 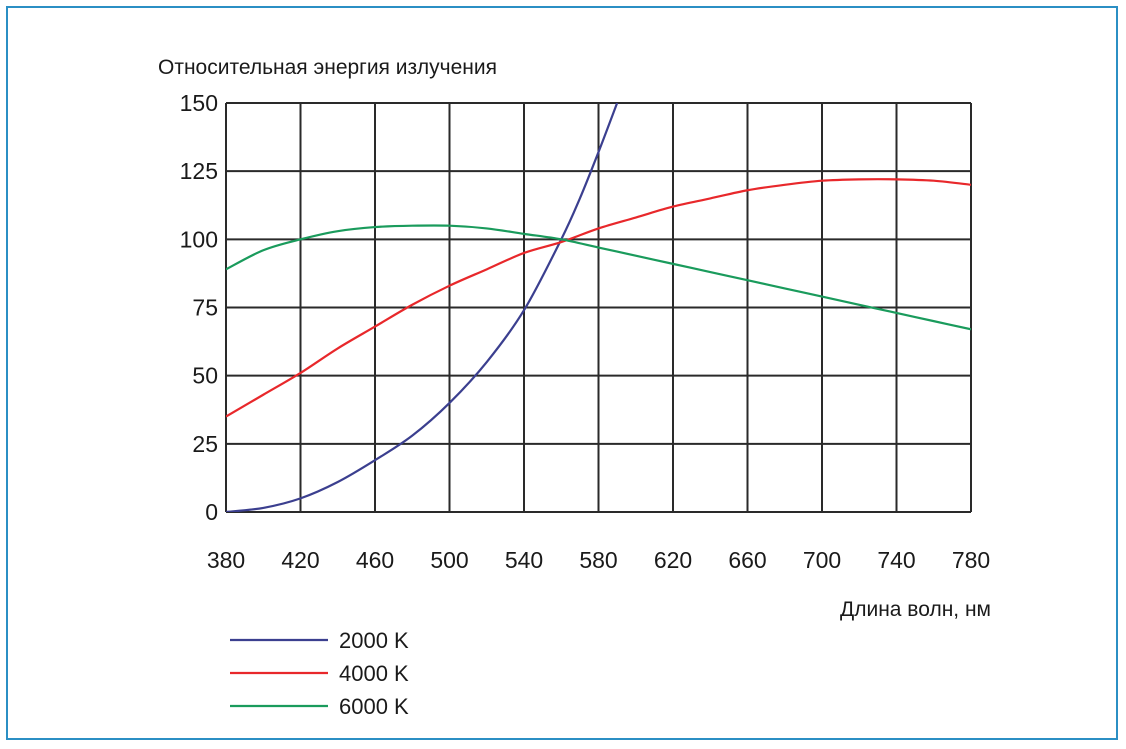 I want to click on legend-label: 6000 K, so click(x=374, y=706).